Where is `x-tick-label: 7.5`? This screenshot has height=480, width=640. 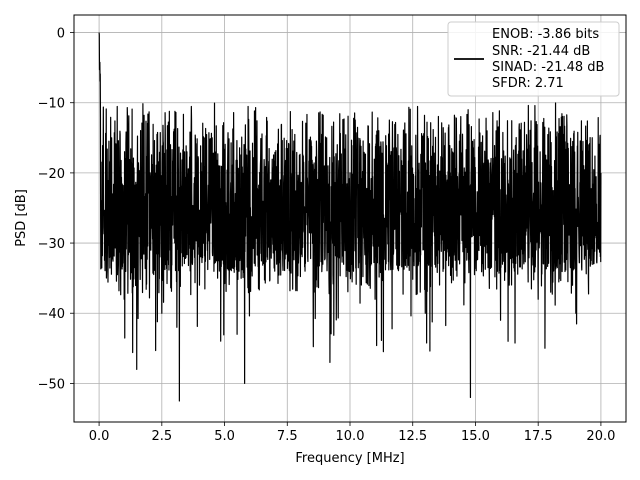 x-tick-label: 7.5 is located at coordinates (287, 436).